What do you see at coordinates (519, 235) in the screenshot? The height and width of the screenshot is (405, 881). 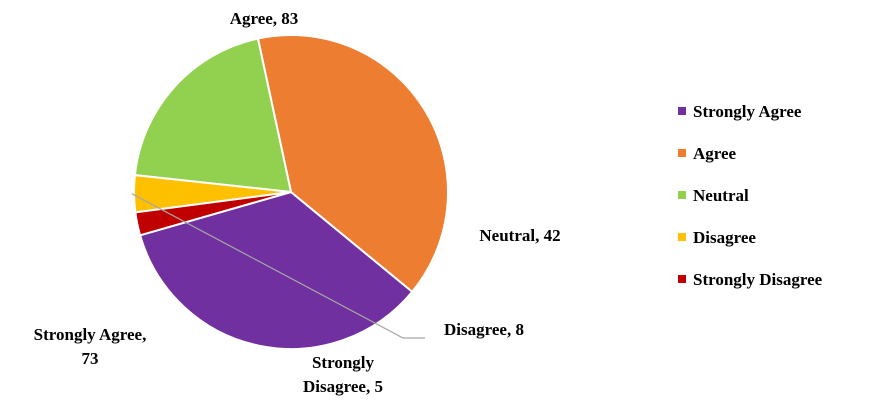 I see `data-label-neutral: Neutral, 42` at bounding box center [519, 235].